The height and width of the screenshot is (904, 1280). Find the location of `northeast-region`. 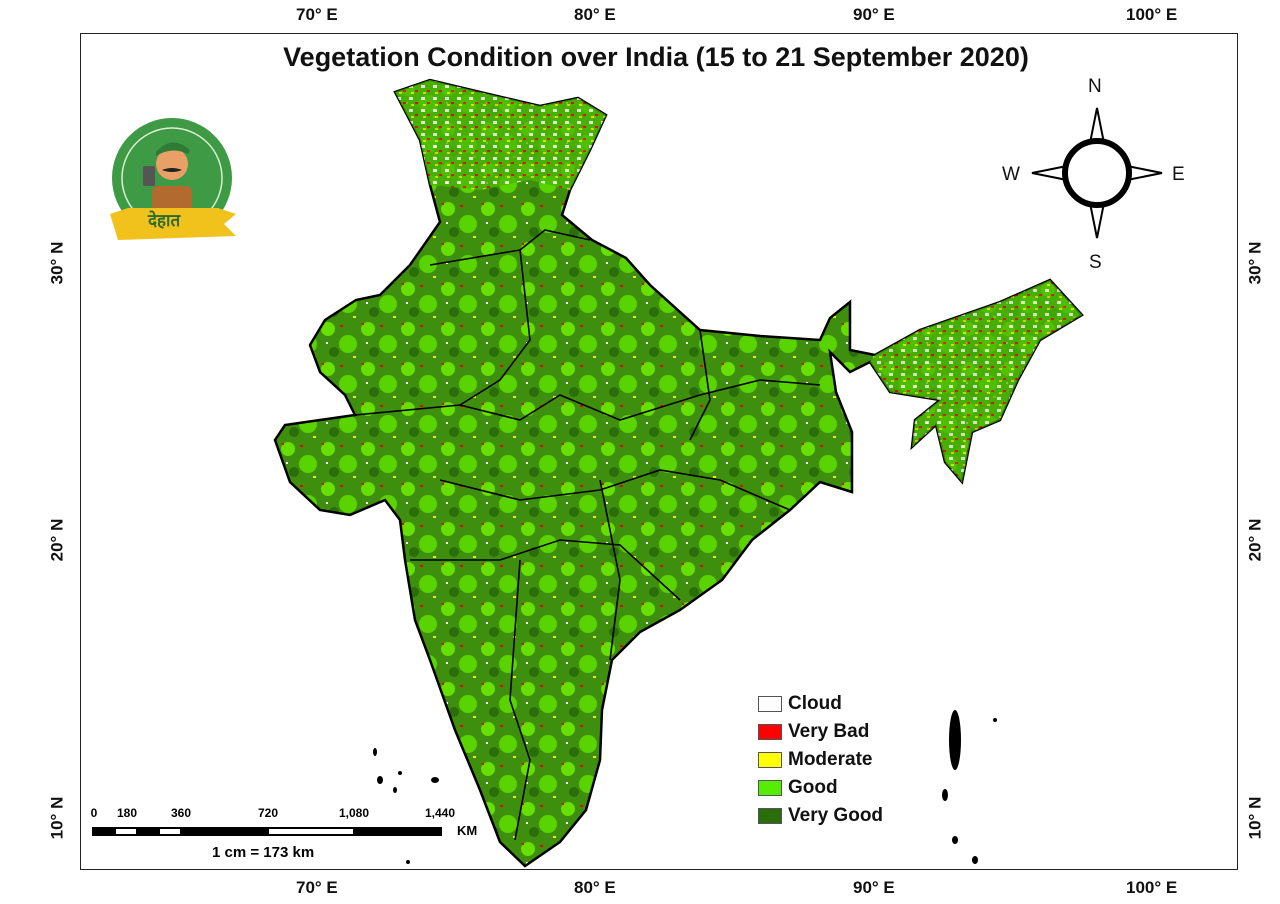

northeast-region is located at coordinates (976, 381).